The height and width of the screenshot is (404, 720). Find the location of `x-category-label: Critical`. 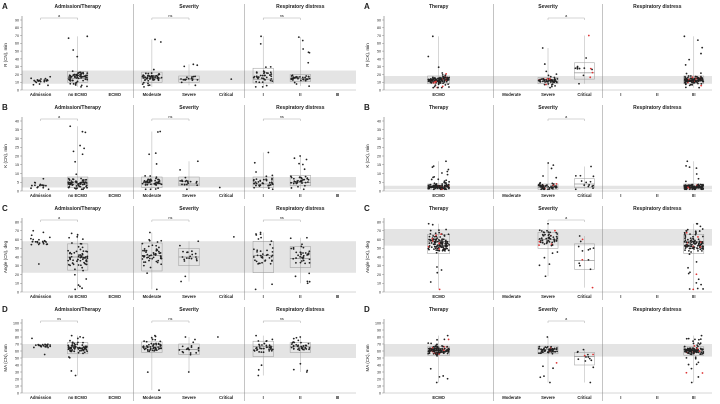

x-category-label: Critical is located at coordinates (226, 296).